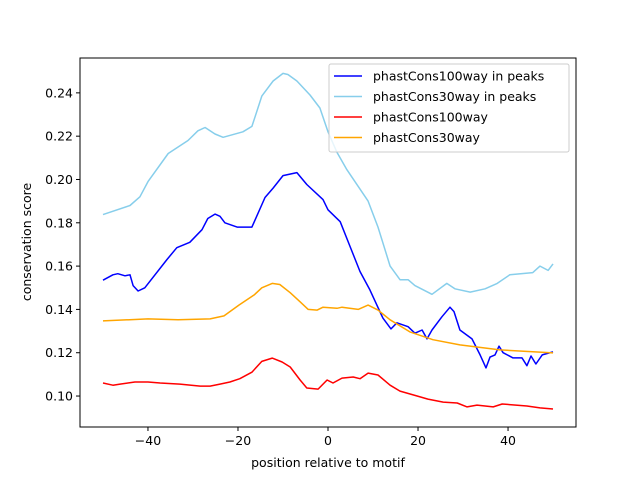  I want to click on legend-entry: phastCons100way in peaks, so click(458, 76).